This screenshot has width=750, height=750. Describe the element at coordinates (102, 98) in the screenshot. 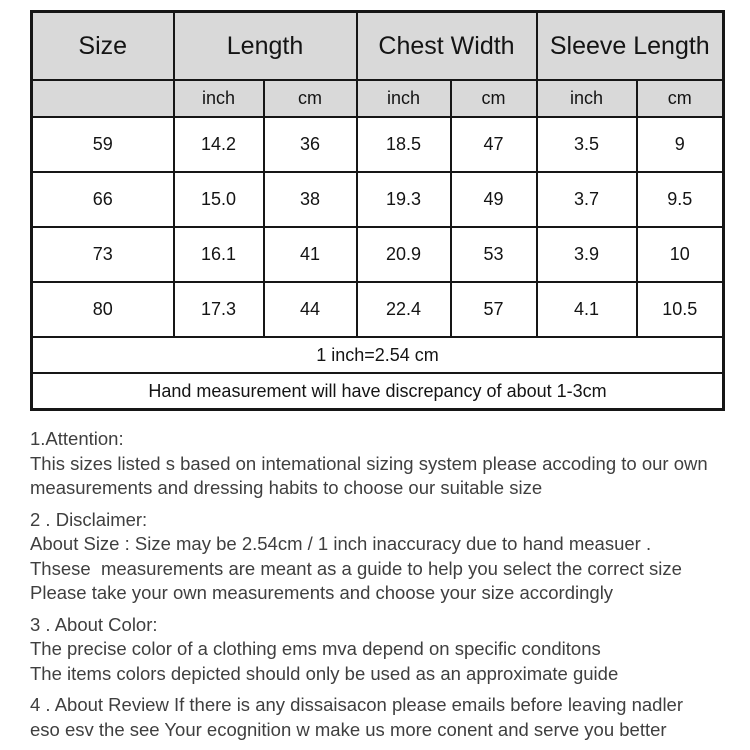

I see `unit-cell-empty` at that location.